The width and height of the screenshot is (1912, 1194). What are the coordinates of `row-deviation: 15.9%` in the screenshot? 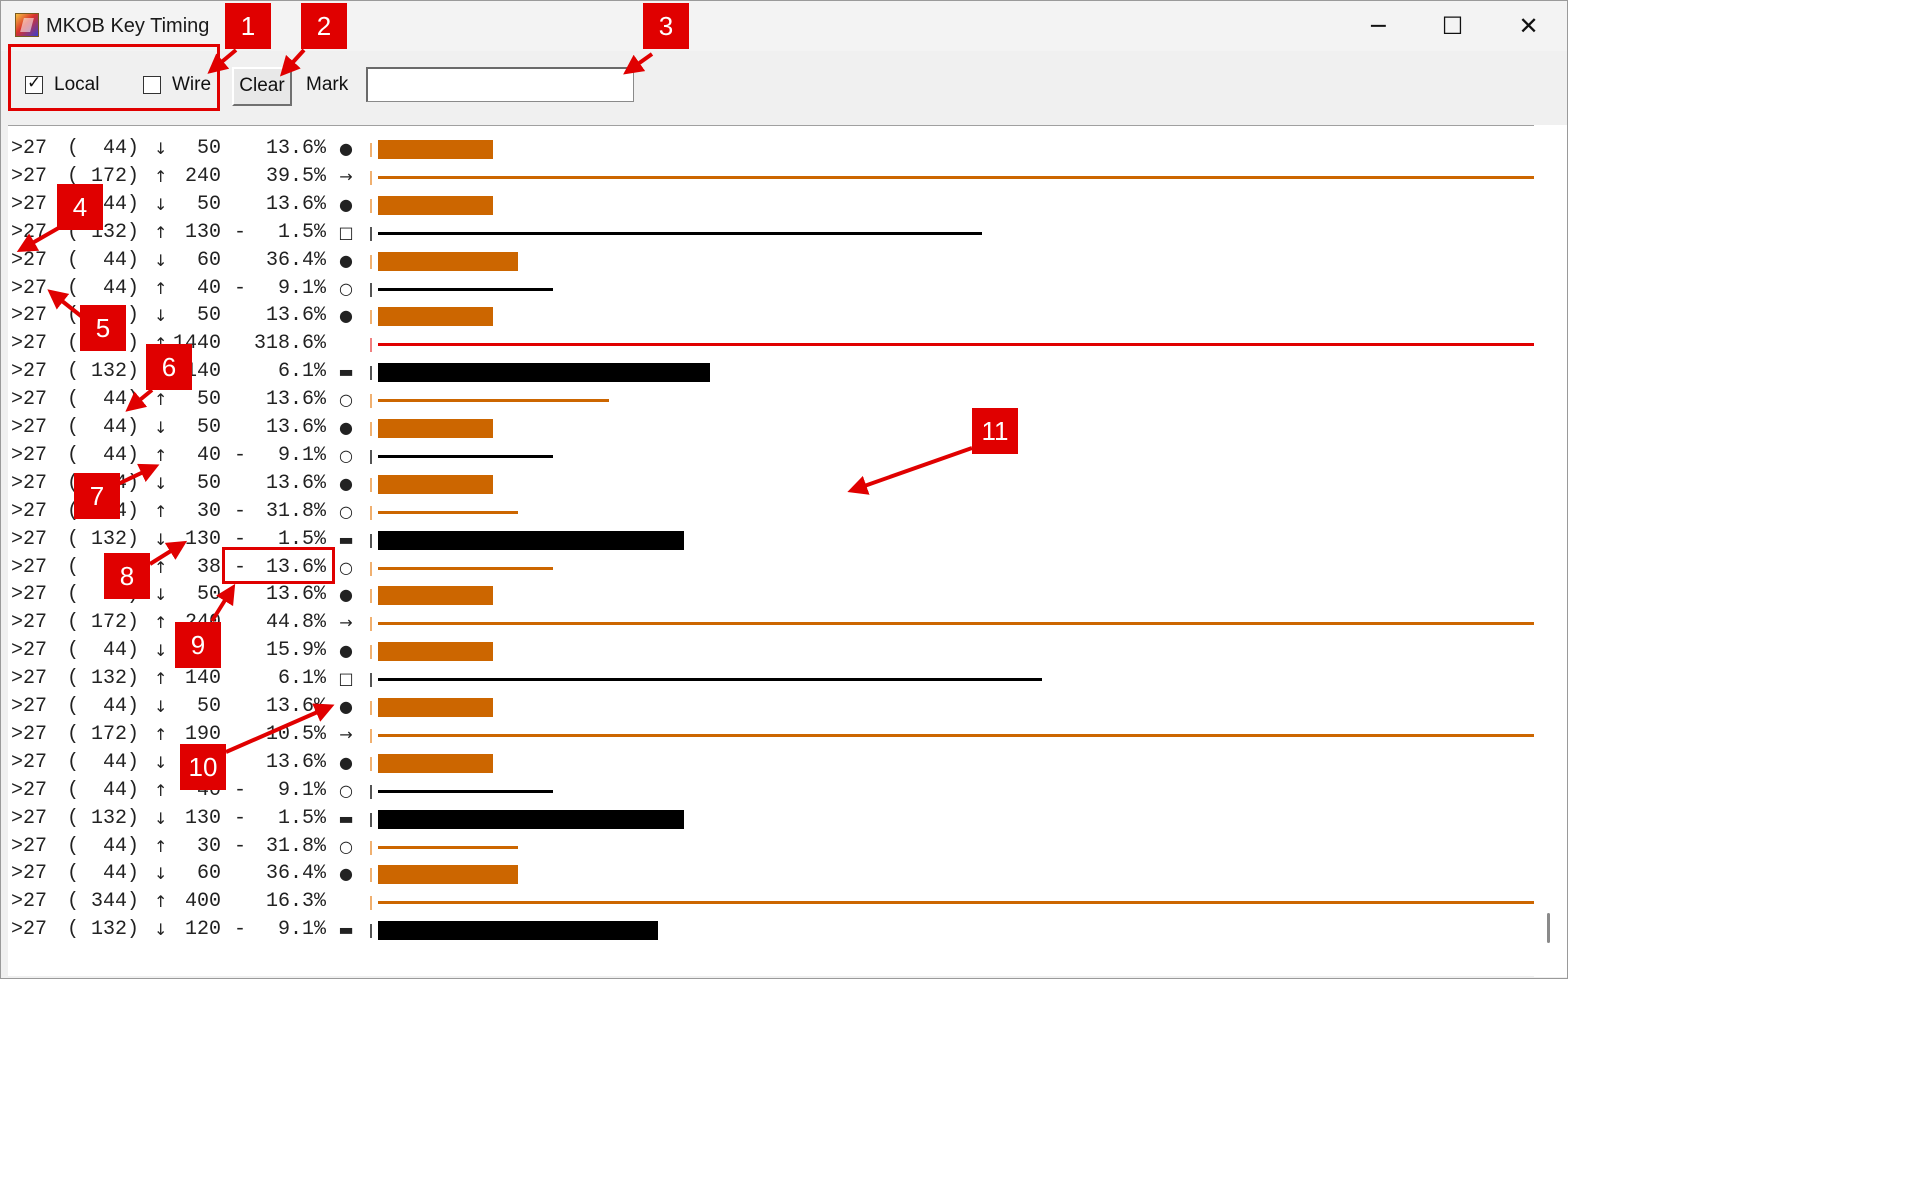 It's located at (295, 651).